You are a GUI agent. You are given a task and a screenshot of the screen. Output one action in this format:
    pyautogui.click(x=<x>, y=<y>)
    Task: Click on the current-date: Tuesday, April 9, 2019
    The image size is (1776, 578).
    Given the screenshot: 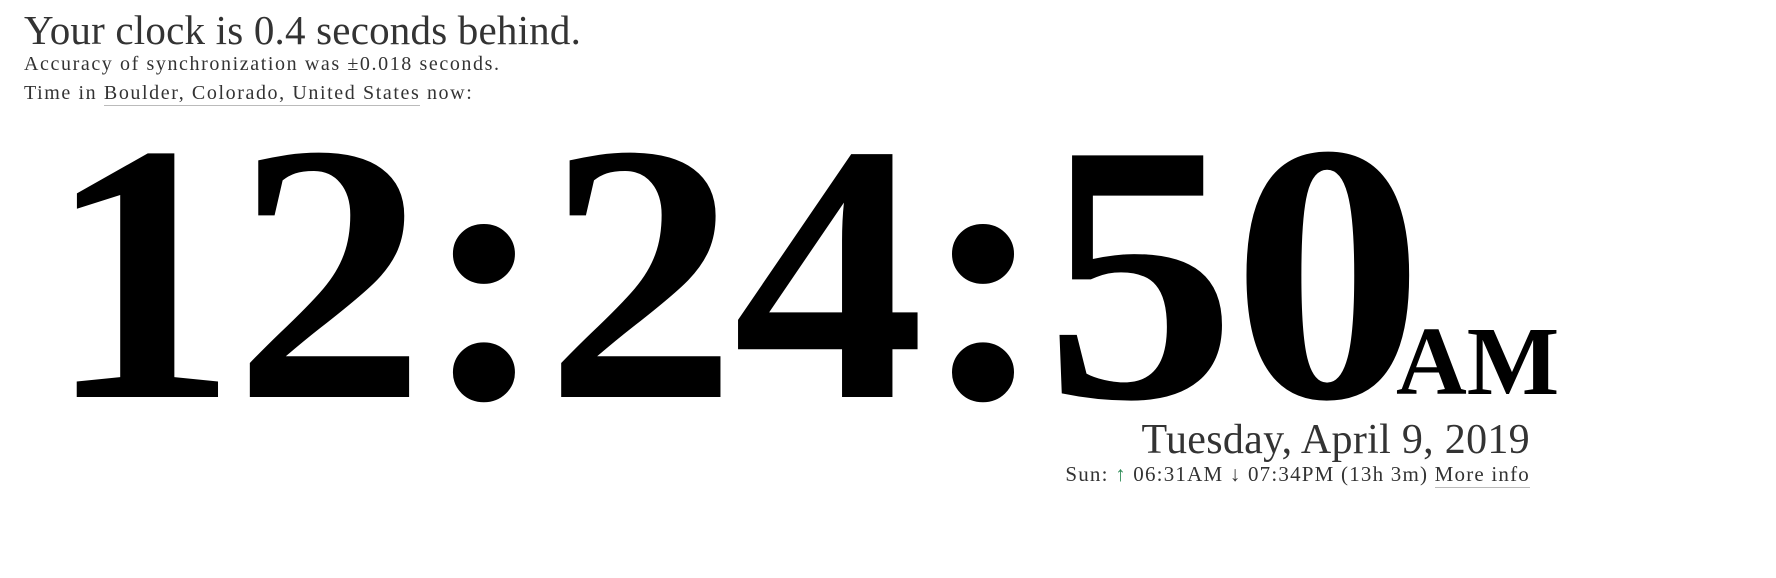 What is the action you would take?
    pyautogui.click(x=1335, y=440)
    